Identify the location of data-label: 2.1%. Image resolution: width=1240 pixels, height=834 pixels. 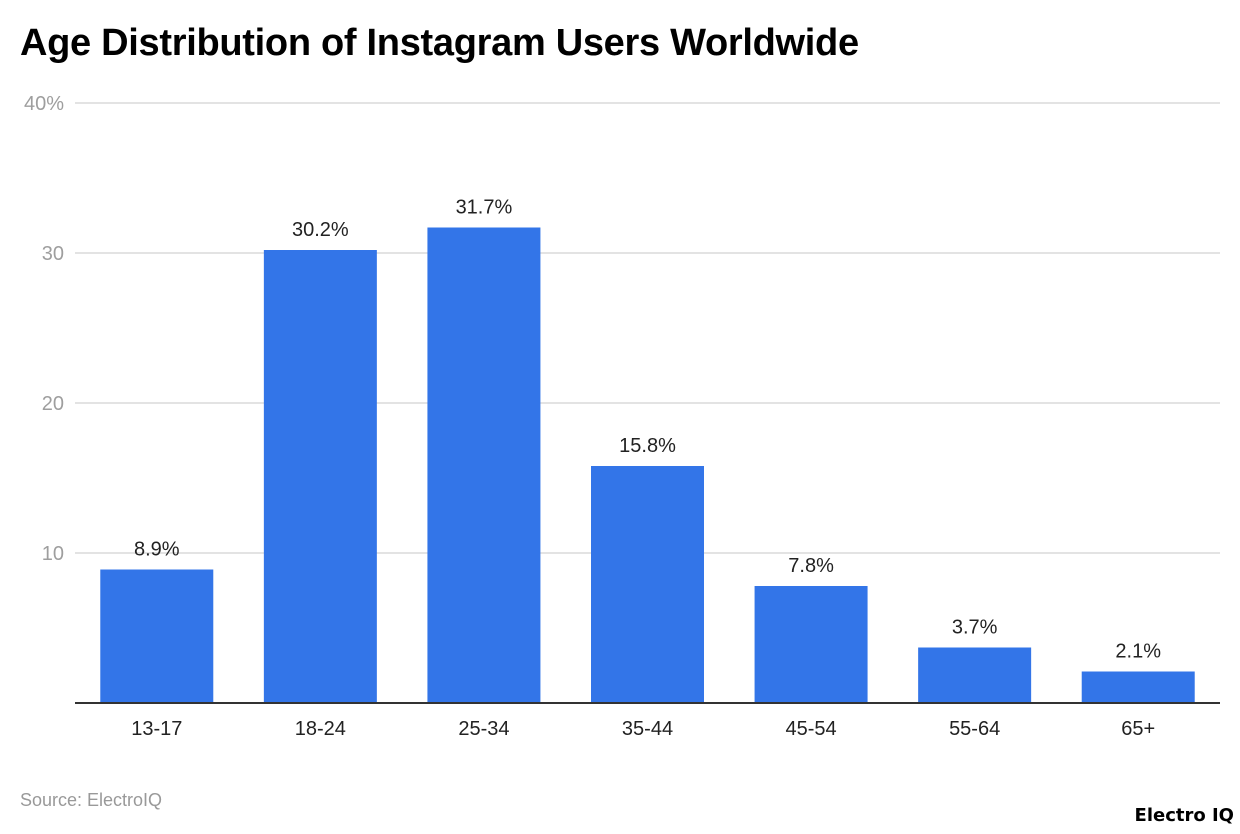
(1138, 652).